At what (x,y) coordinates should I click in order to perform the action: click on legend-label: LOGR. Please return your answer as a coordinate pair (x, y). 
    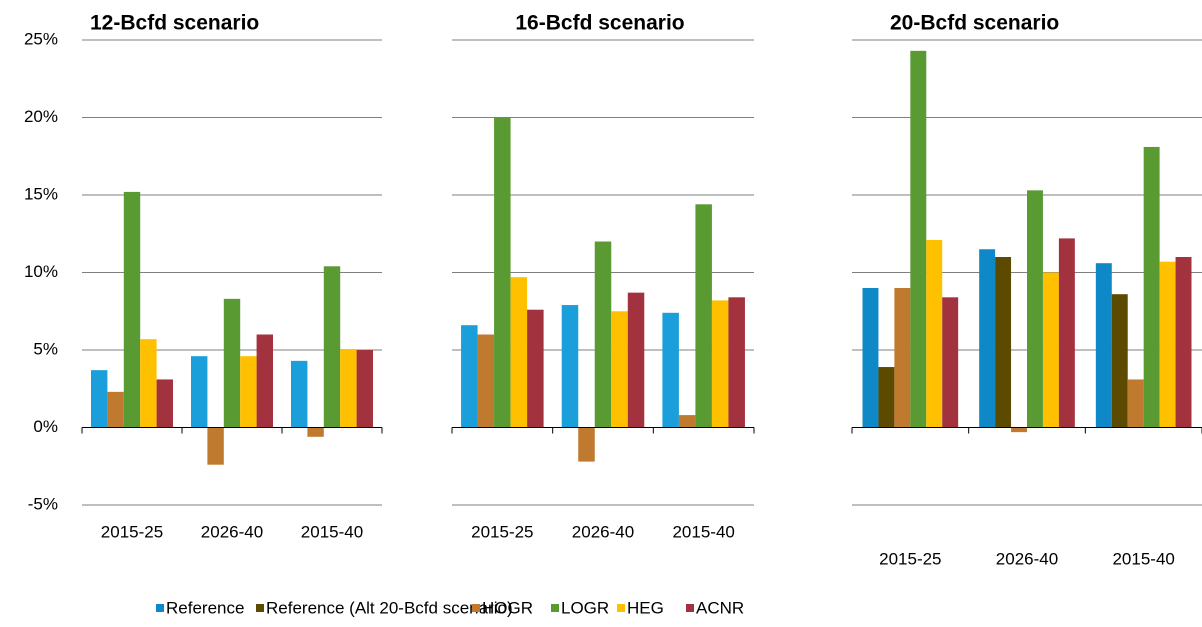
    Looking at the image, I should click on (585, 607).